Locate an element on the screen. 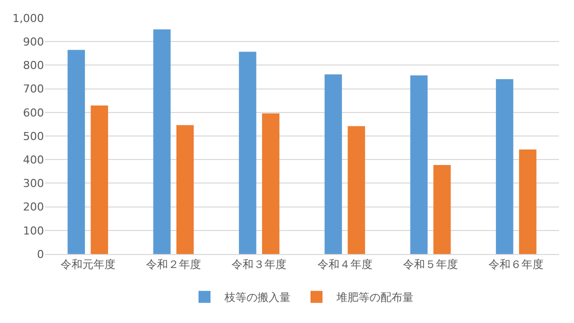  y-tick-label: 600 is located at coordinates (33, 113).